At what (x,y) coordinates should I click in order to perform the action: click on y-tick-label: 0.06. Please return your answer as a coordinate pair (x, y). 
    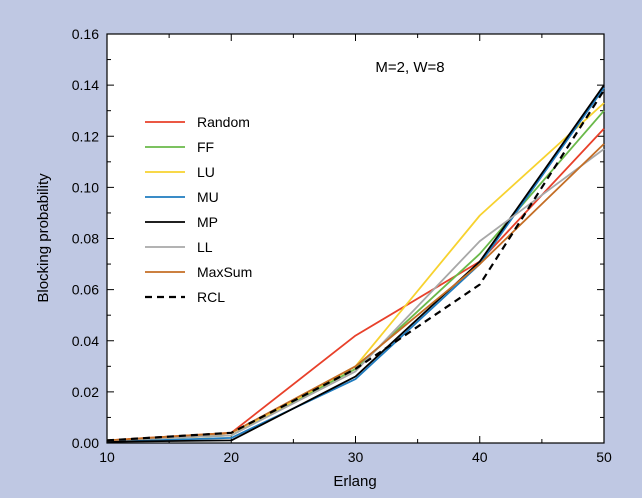
    Looking at the image, I should click on (85, 290).